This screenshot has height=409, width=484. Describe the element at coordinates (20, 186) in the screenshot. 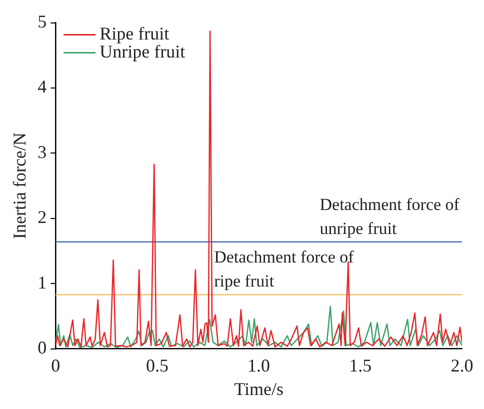

I see `y-axis-title: Inertia force/N` at that location.